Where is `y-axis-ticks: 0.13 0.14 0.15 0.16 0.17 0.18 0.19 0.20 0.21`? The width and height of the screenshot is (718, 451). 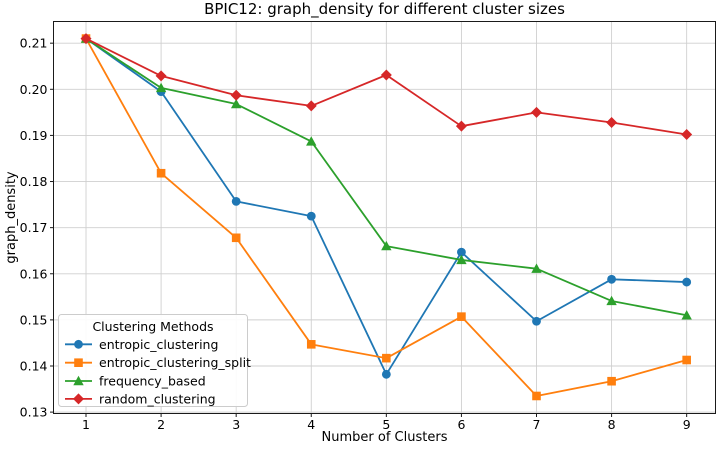
y-axis-ticks: 0.13 0.14 0.15 0.16 0.17 0.18 0.19 0.20 0.21 is located at coordinates (37, 228).